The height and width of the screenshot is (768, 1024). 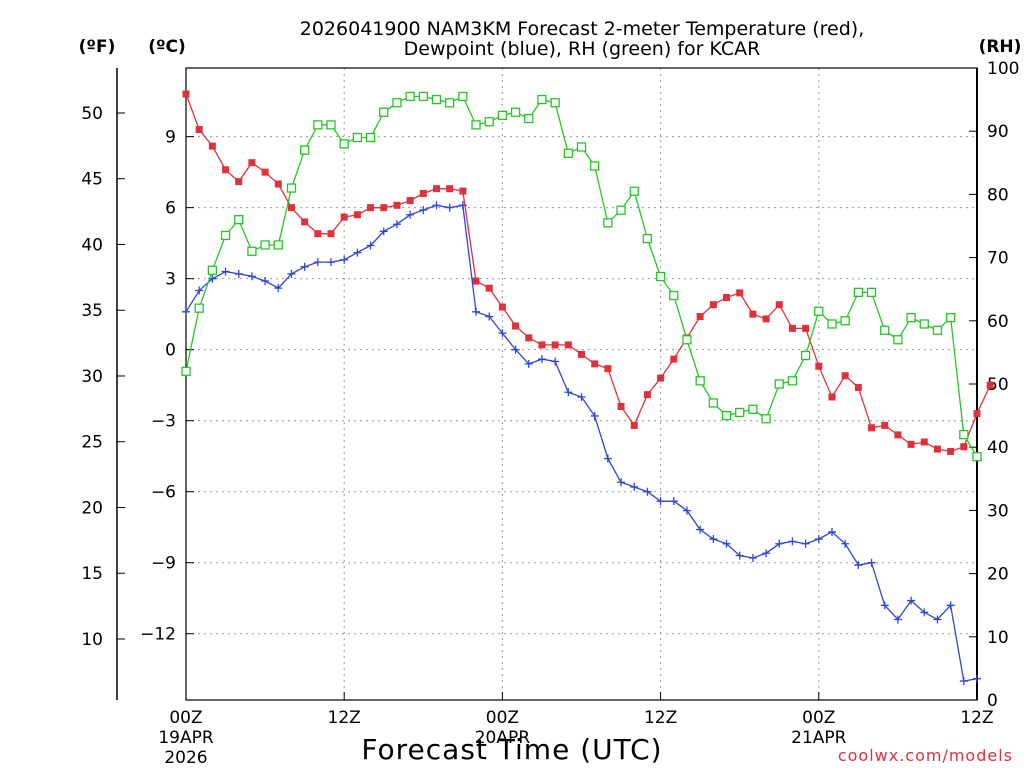 I want to click on rh-tick-label: 20, so click(x=998, y=575).